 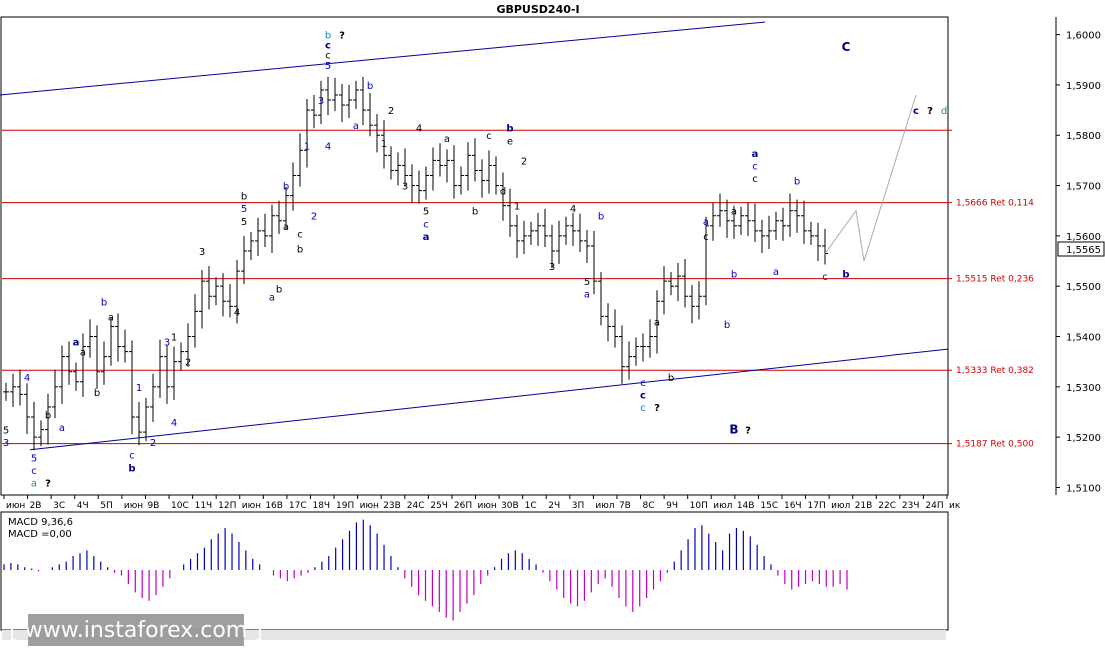 I want to click on x-tick-label: 16В, so click(x=274, y=506).